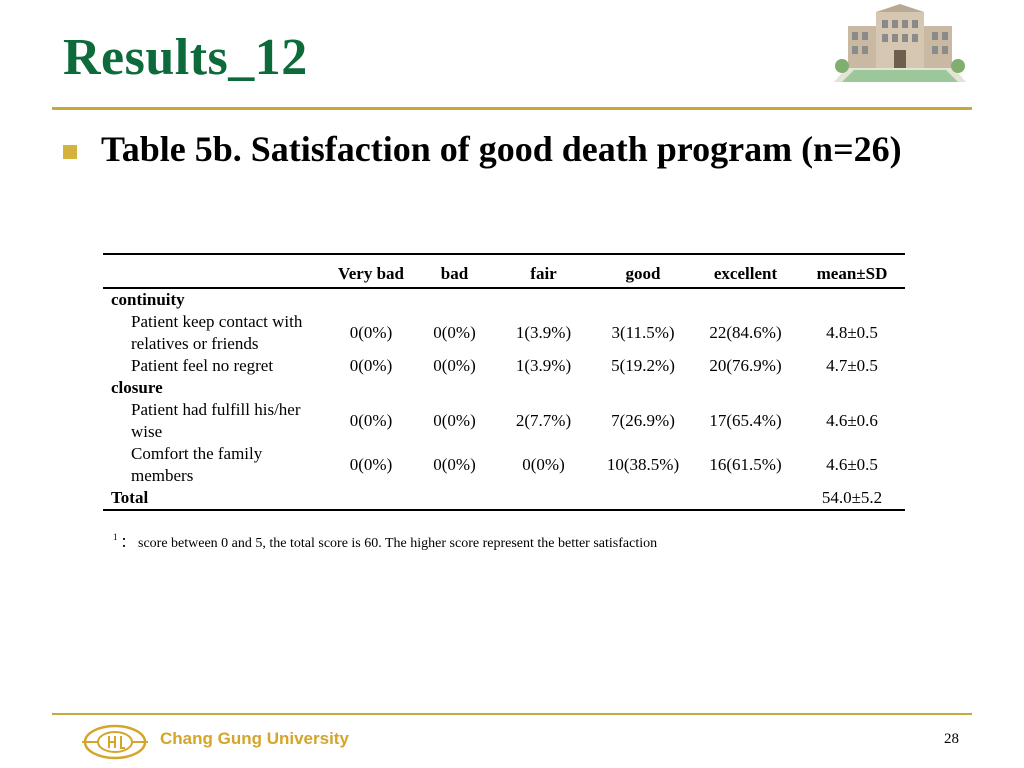 The width and height of the screenshot is (1024, 768). Describe the element at coordinates (852, 499) in the screenshot. I see `total-value: 54.0±5.2` at that location.